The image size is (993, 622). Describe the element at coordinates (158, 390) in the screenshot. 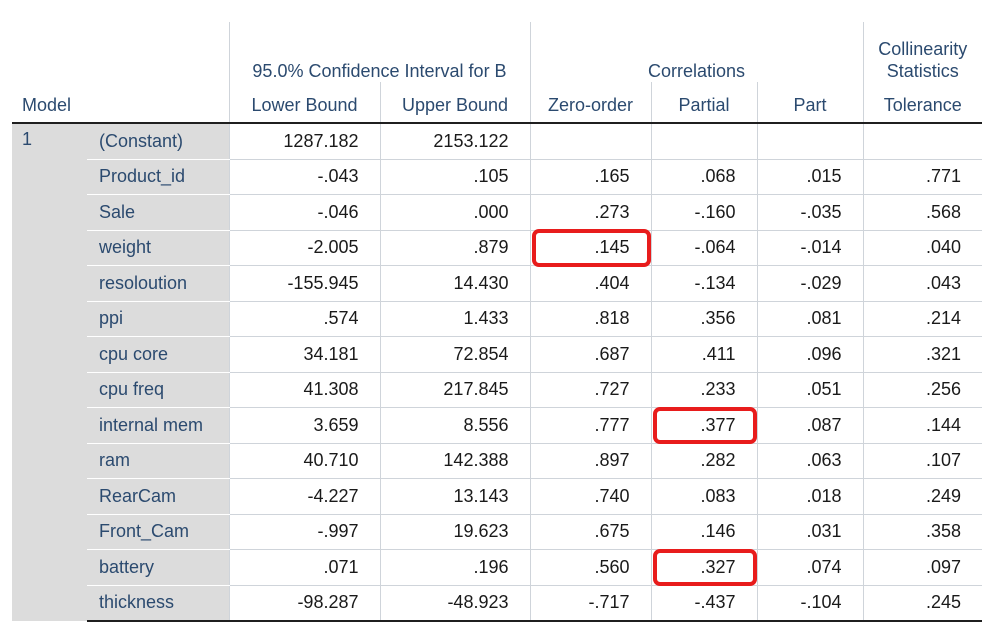

I see `row-label: cpu freq` at that location.